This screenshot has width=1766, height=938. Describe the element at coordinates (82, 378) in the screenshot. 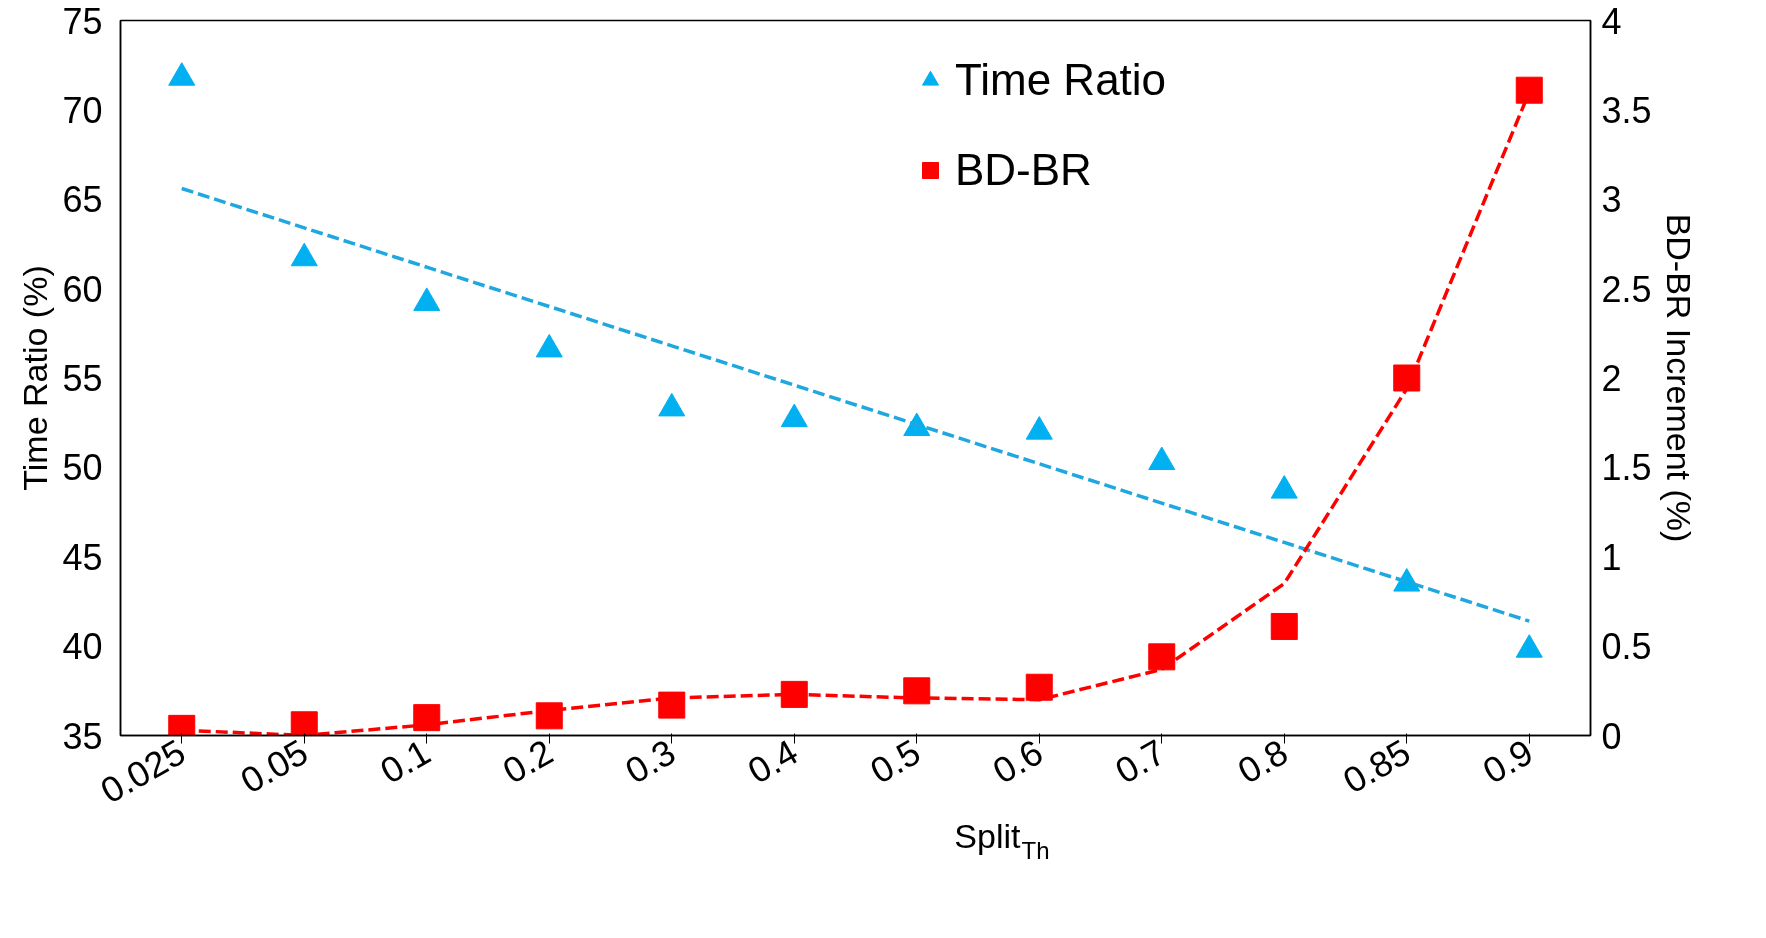

I see `y-tick-label: 55` at that location.